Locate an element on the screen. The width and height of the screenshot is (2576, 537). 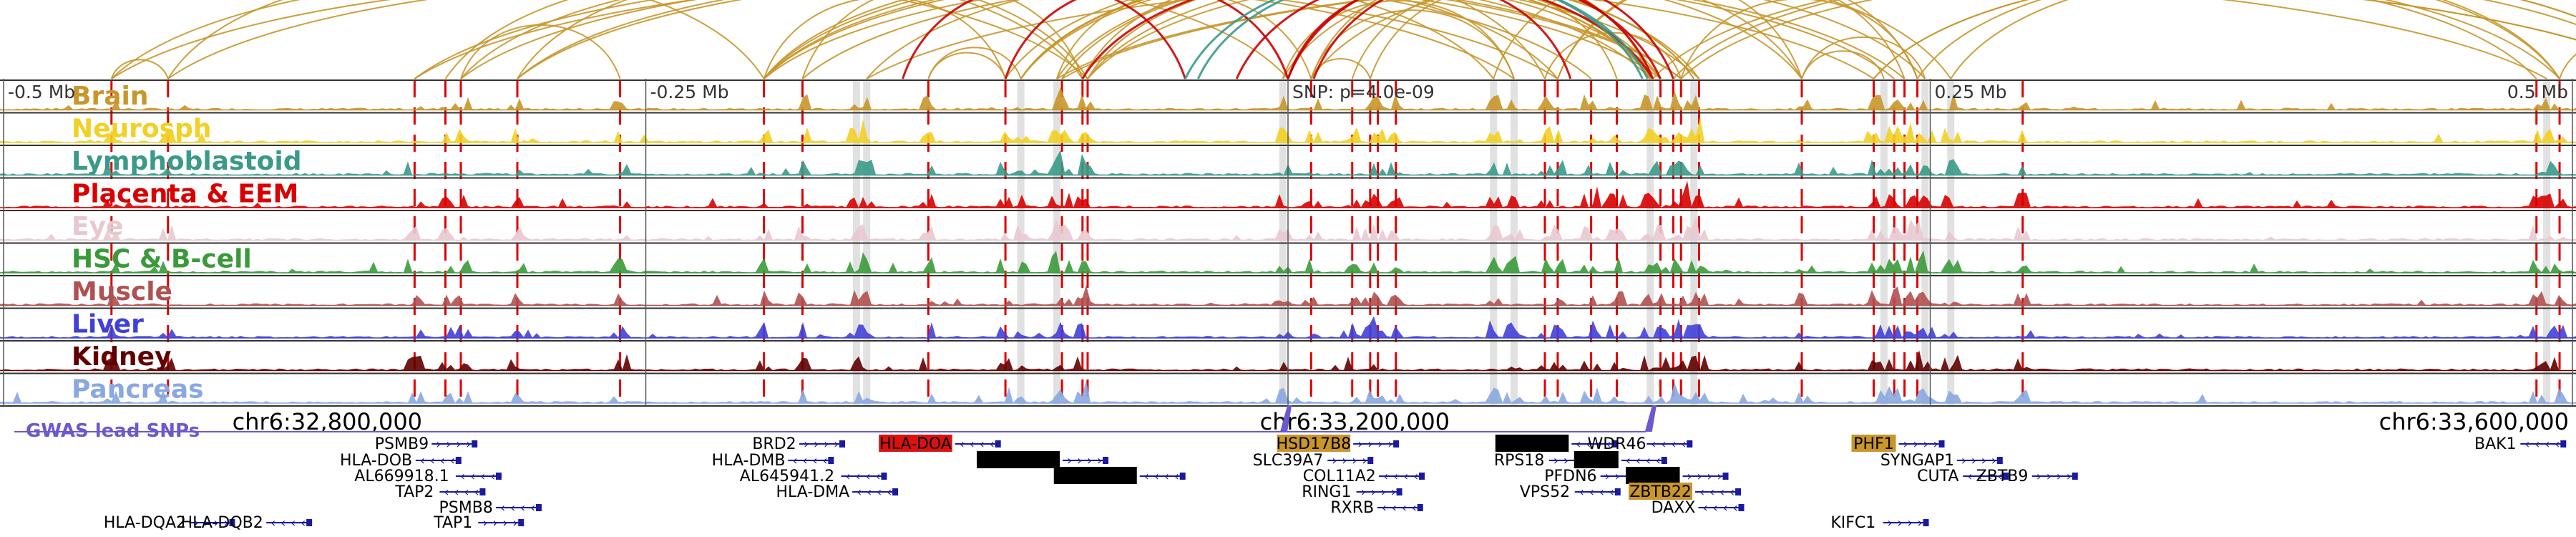
gene-tap1: › › › › TAP1 is located at coordinates (479, 523).